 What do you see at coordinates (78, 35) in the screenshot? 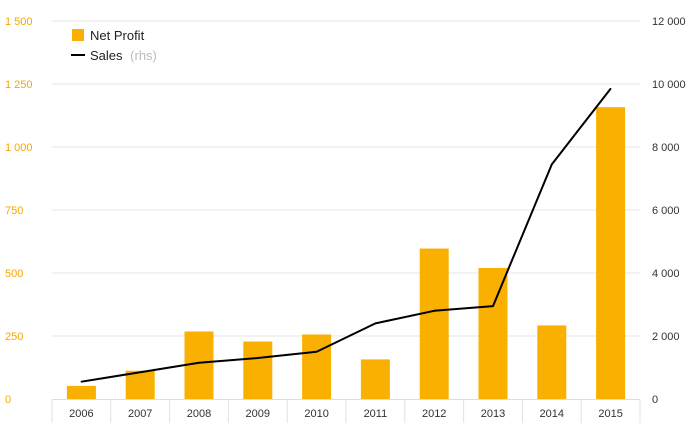
I see `legend-swatch-net-profit` at bounding box center [78, 35].